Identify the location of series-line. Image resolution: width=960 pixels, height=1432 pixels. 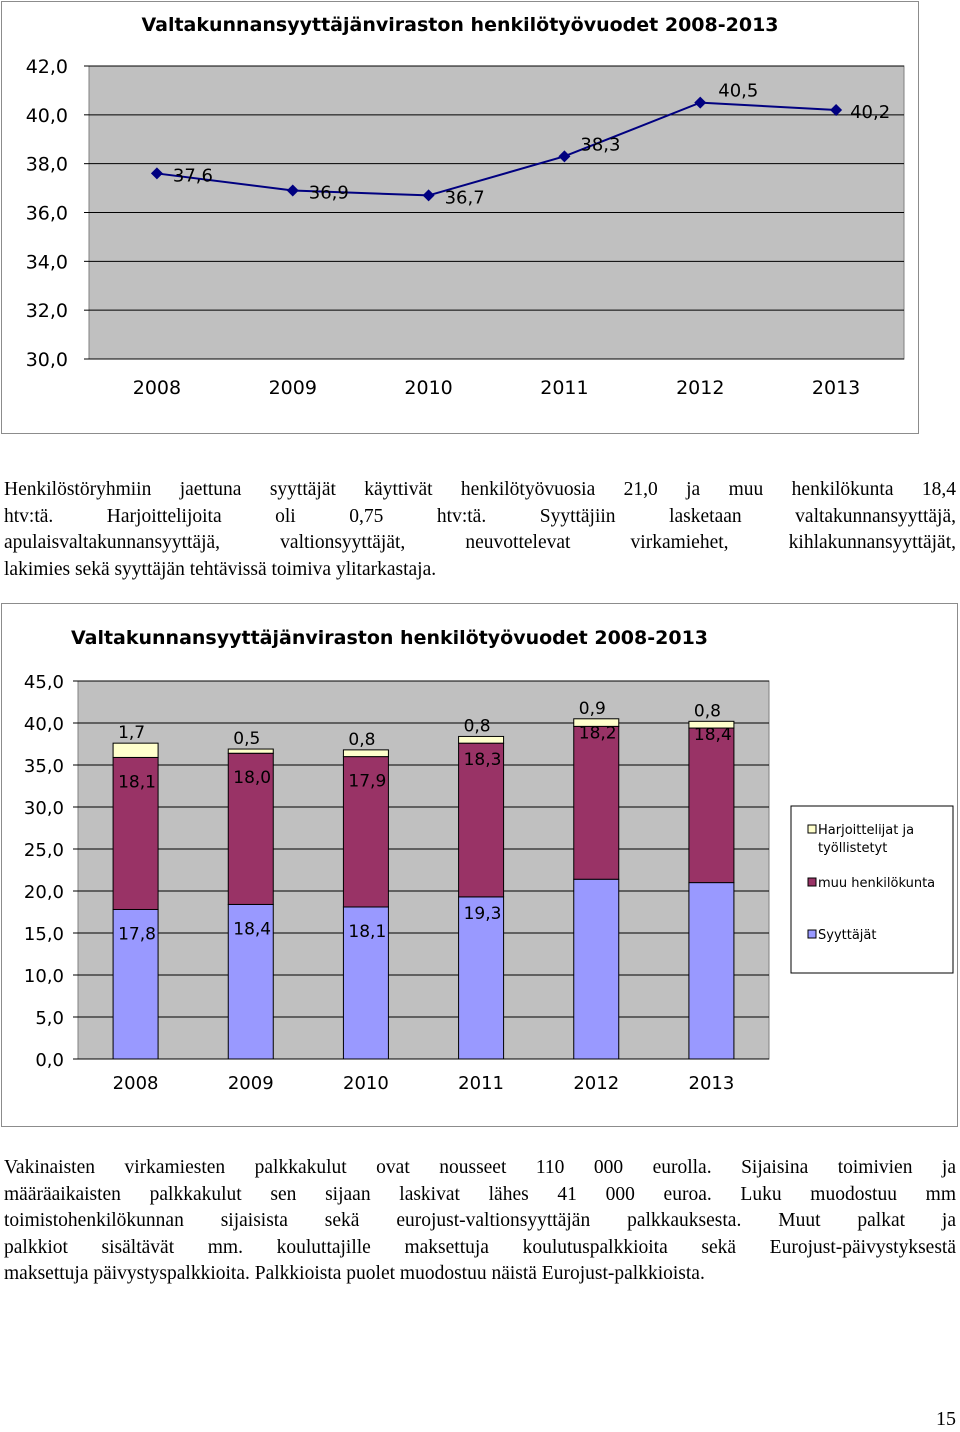
(496, 149).